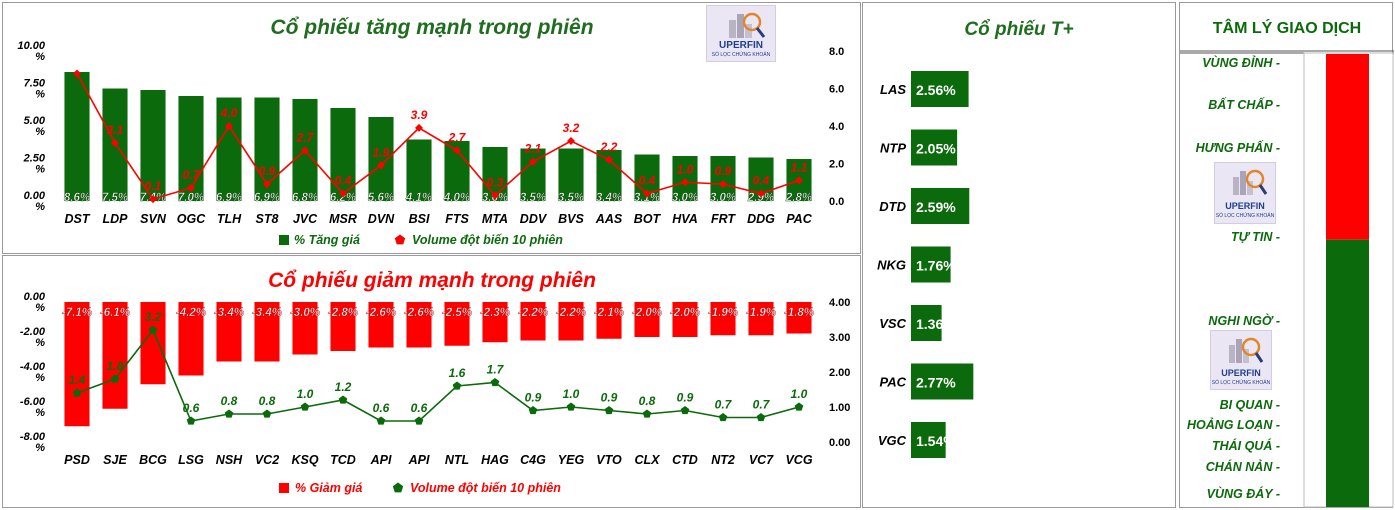  I want to click on sentiment-level-label: CHÁN NẢN -, so click(1243, 466).